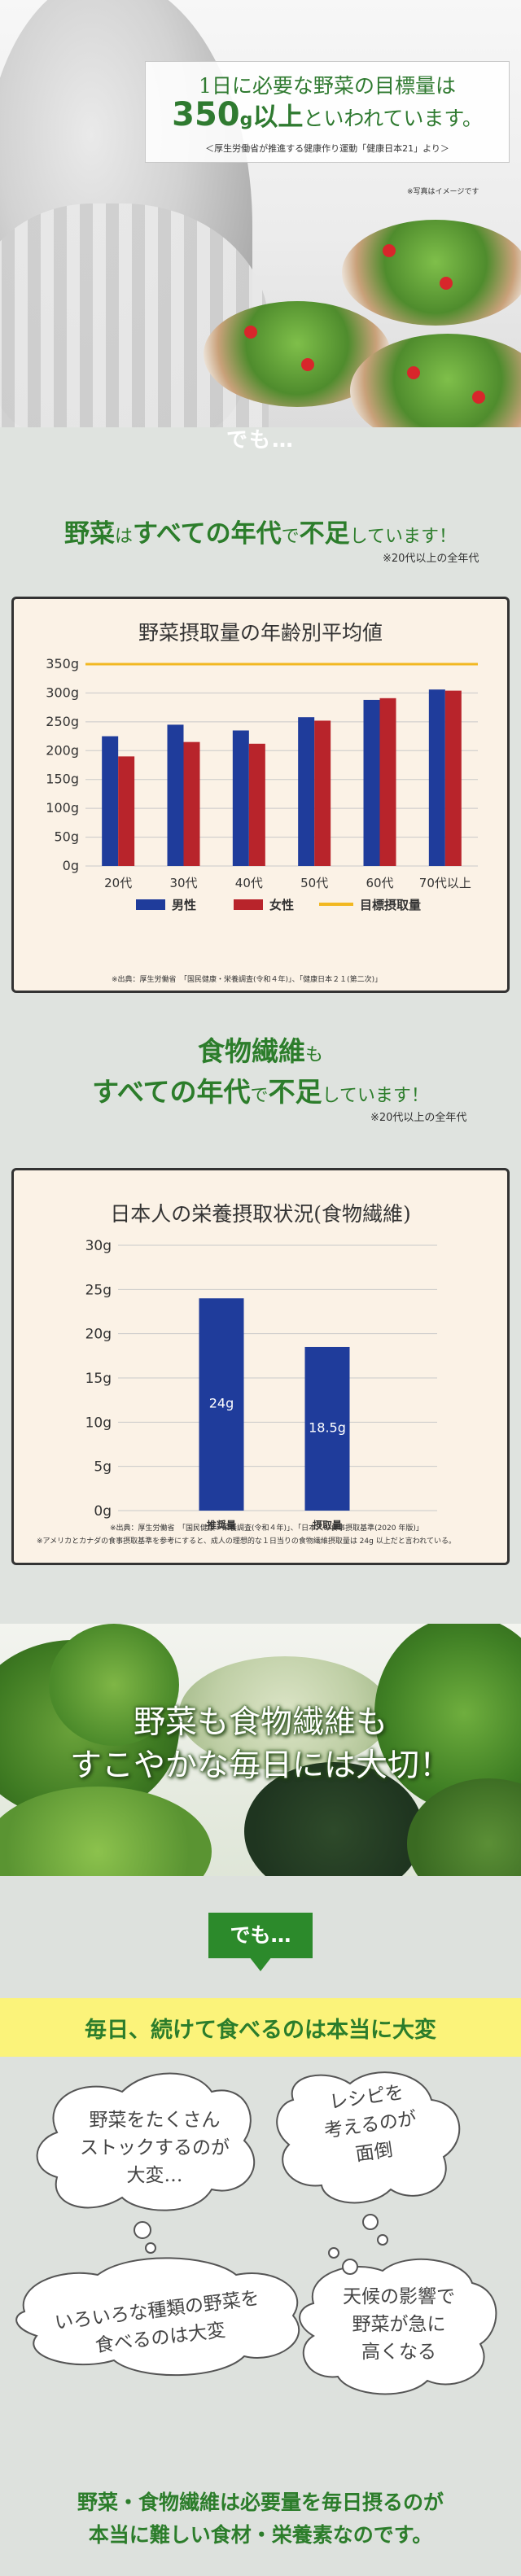 Image resolution: width=521 pixels, height=2576 pixels. Describe the element at coordinates (62, 750) in the screenshot. I see `y-tick-label: 200g` at that location.